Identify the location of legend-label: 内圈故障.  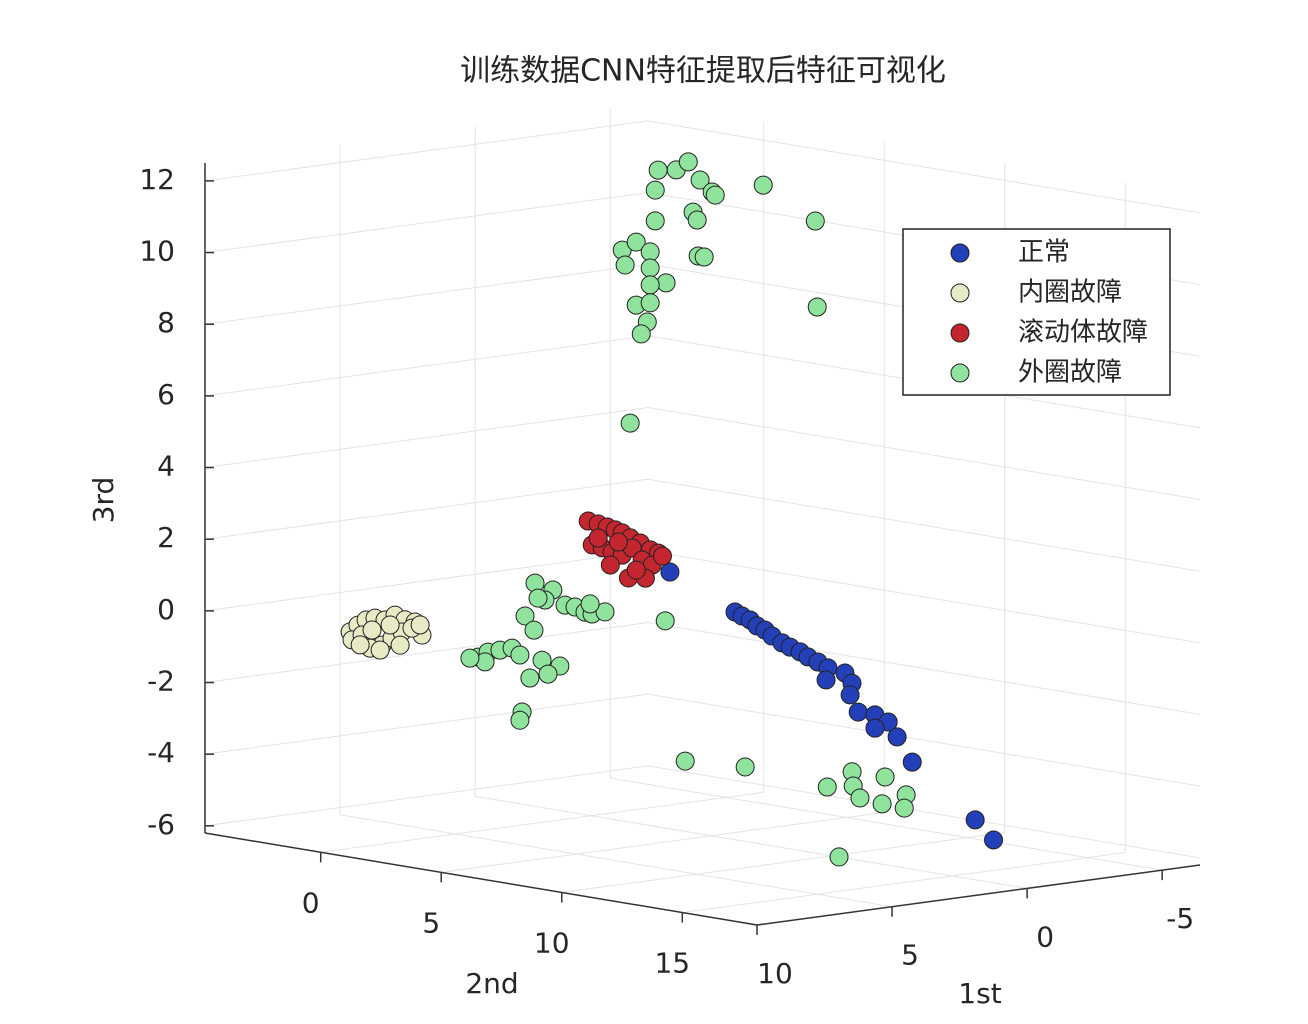
(1070, 293).